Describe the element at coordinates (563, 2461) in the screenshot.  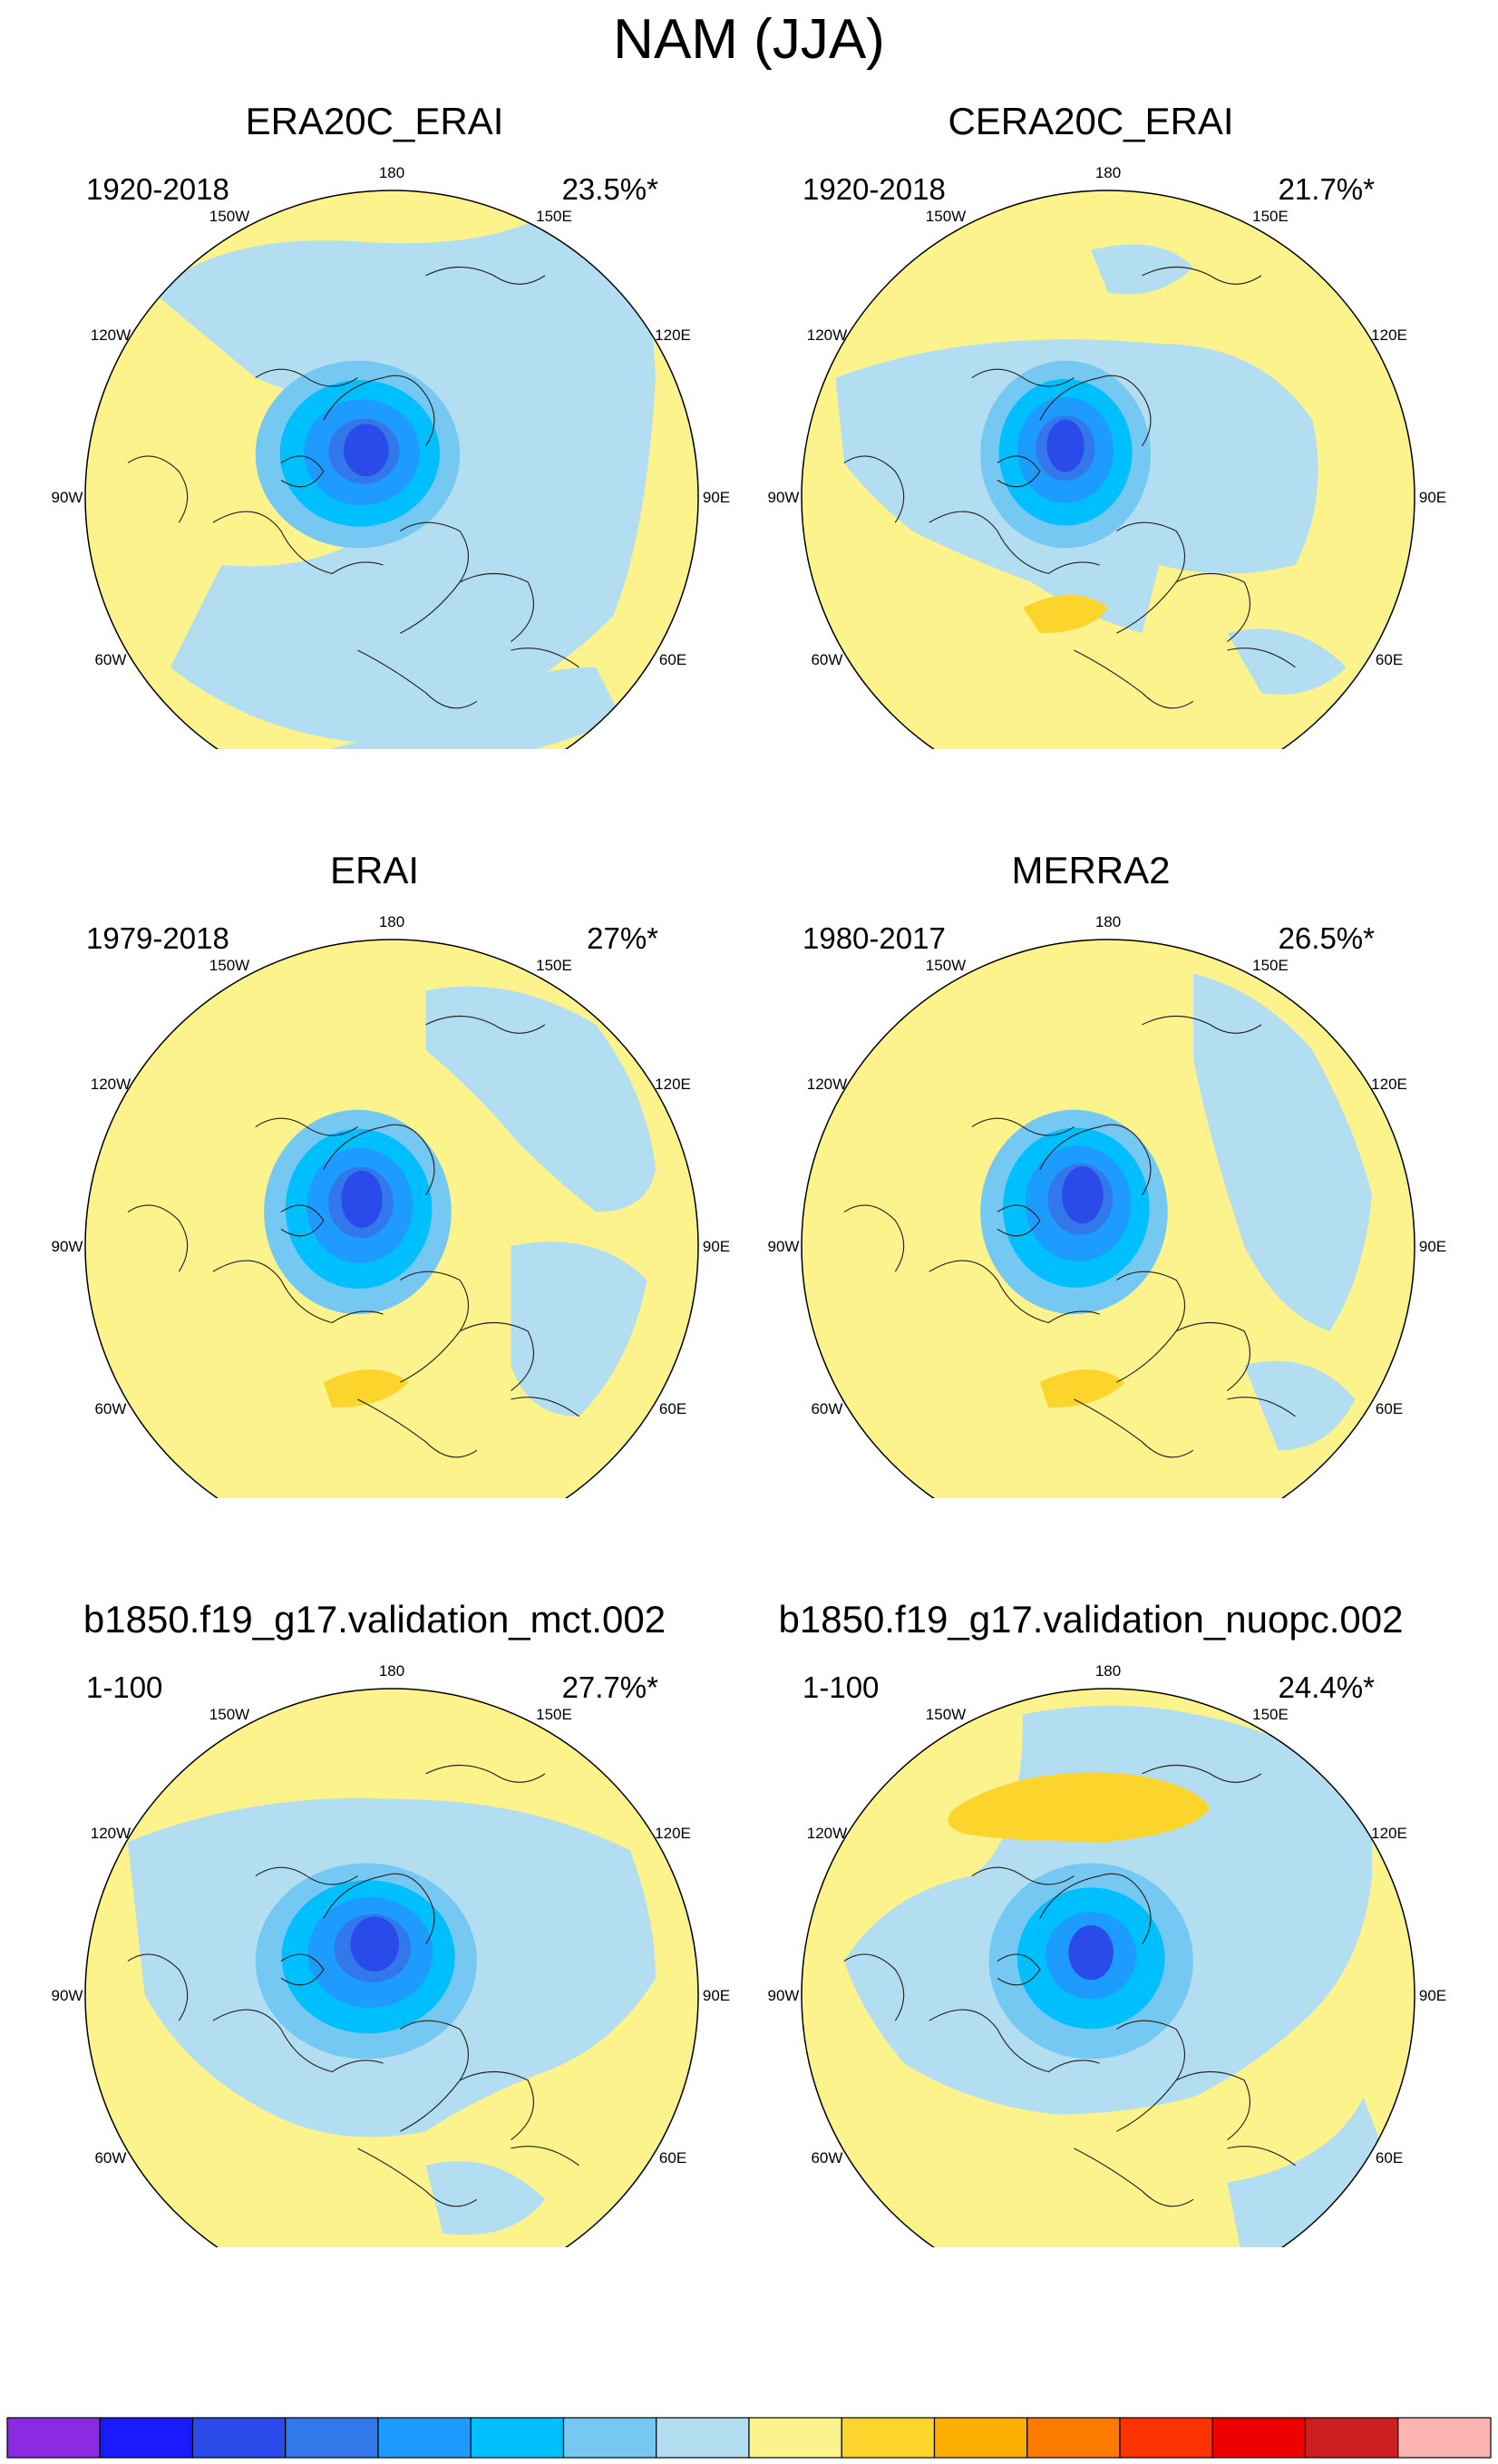
I see `colorbar-tick-label: -2` at that location.